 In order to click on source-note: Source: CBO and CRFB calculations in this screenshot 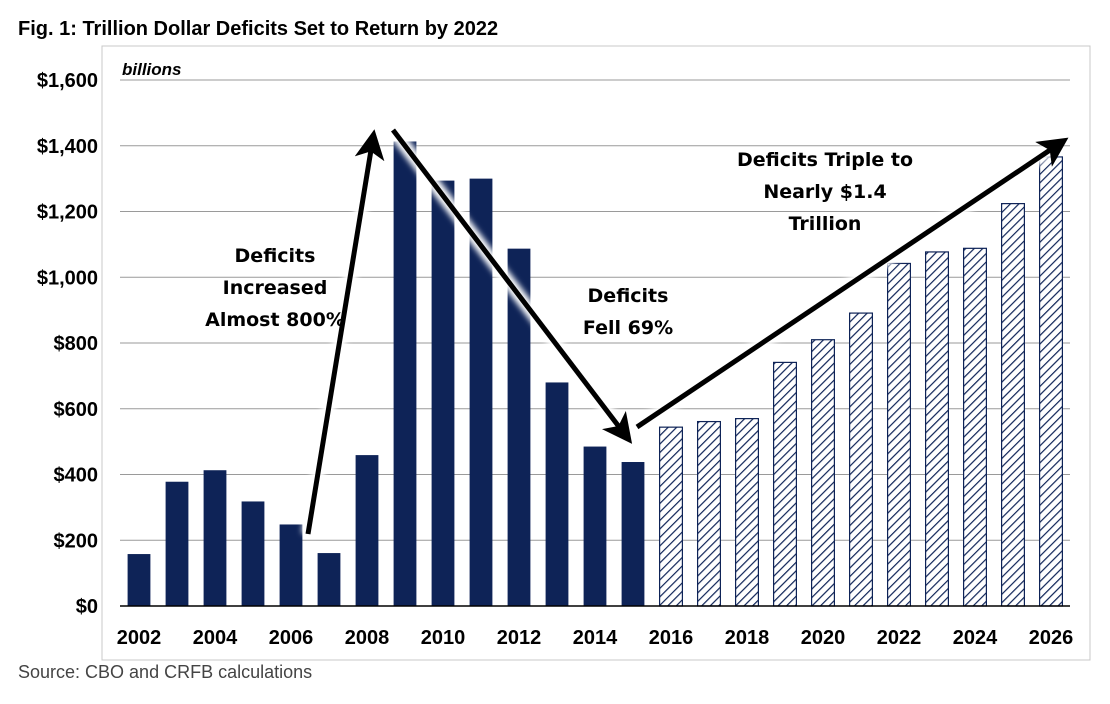, I will do `click(165, 672)`.